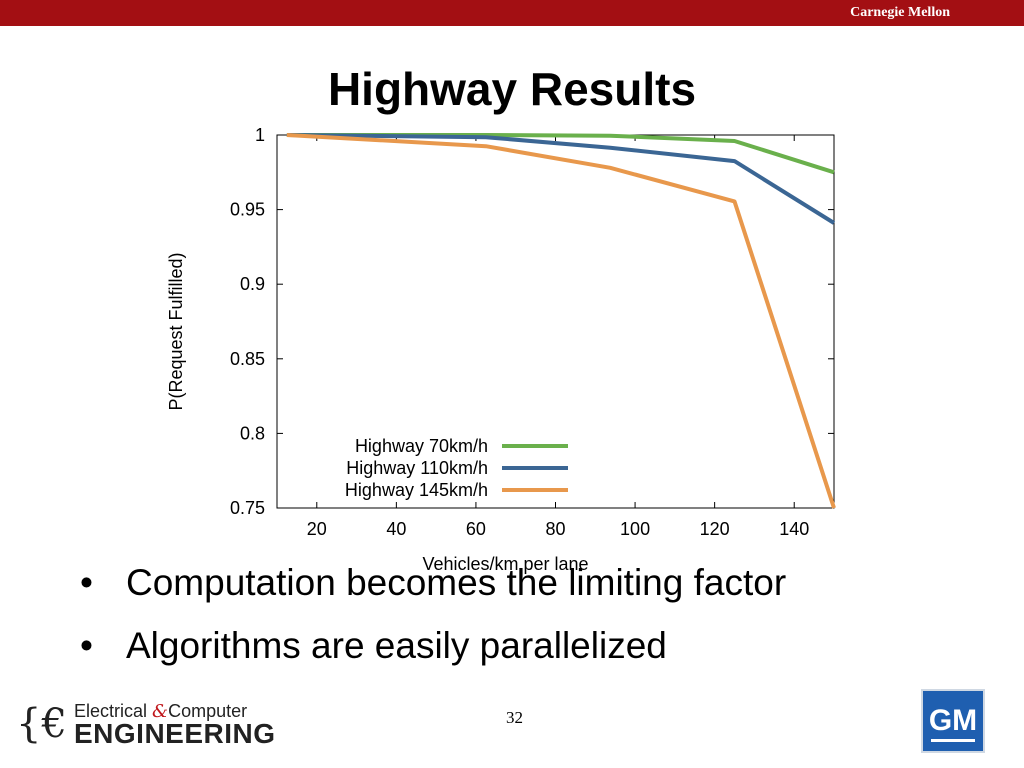  What do you see at coordinates (252, 284) in the screenshot?
I see `y-tick-label: 0.9` at bounding box center [252, 284].